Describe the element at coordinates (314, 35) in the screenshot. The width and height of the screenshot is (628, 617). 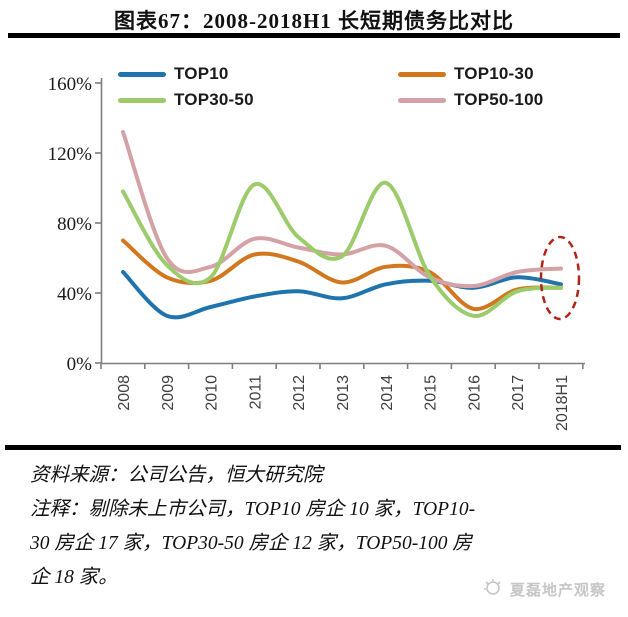
I see `top-divider` at that location.